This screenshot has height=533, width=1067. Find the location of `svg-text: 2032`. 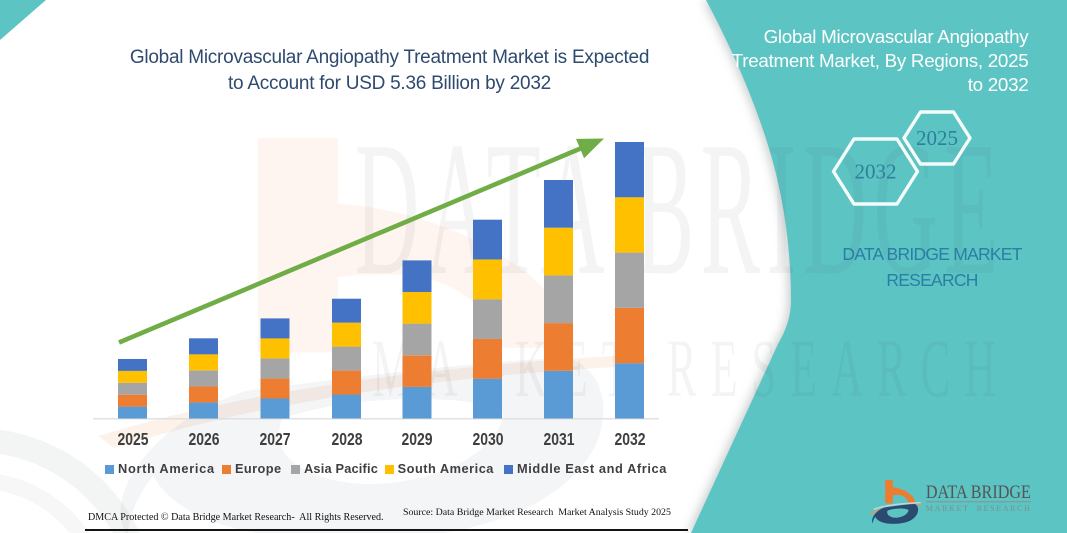

svg-text: 2032 is located at coordinates (876, 172).